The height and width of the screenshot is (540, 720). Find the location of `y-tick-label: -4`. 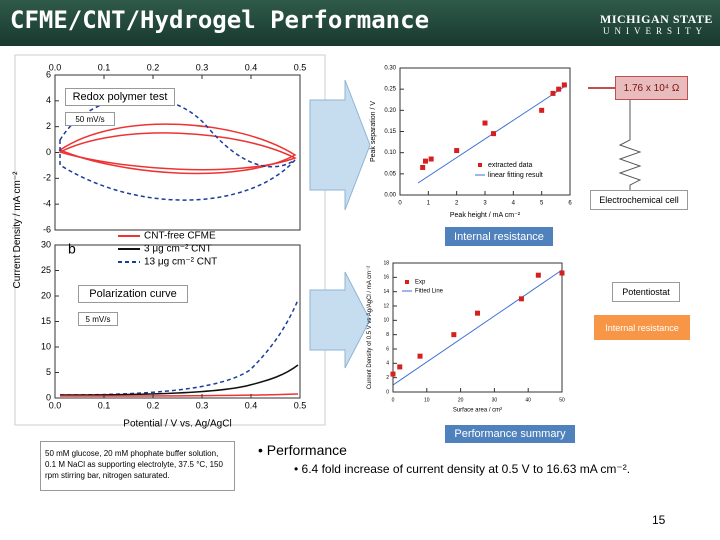

y-tick-label: -4 is located at coordinates (47, 204).